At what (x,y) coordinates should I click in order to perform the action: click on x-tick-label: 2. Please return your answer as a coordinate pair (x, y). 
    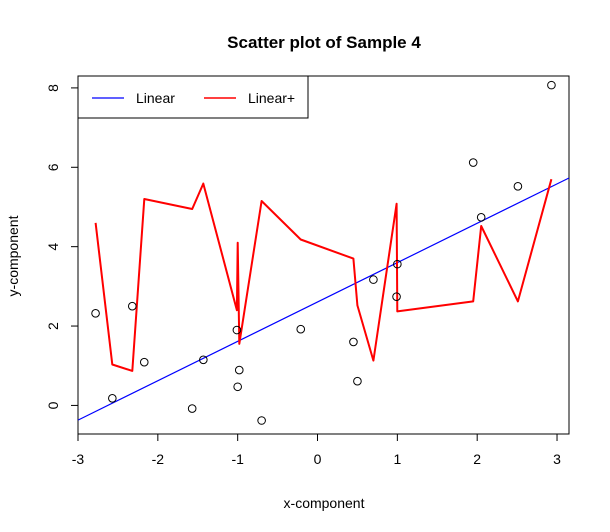
    Looking at the image, I should click on (477, 459).